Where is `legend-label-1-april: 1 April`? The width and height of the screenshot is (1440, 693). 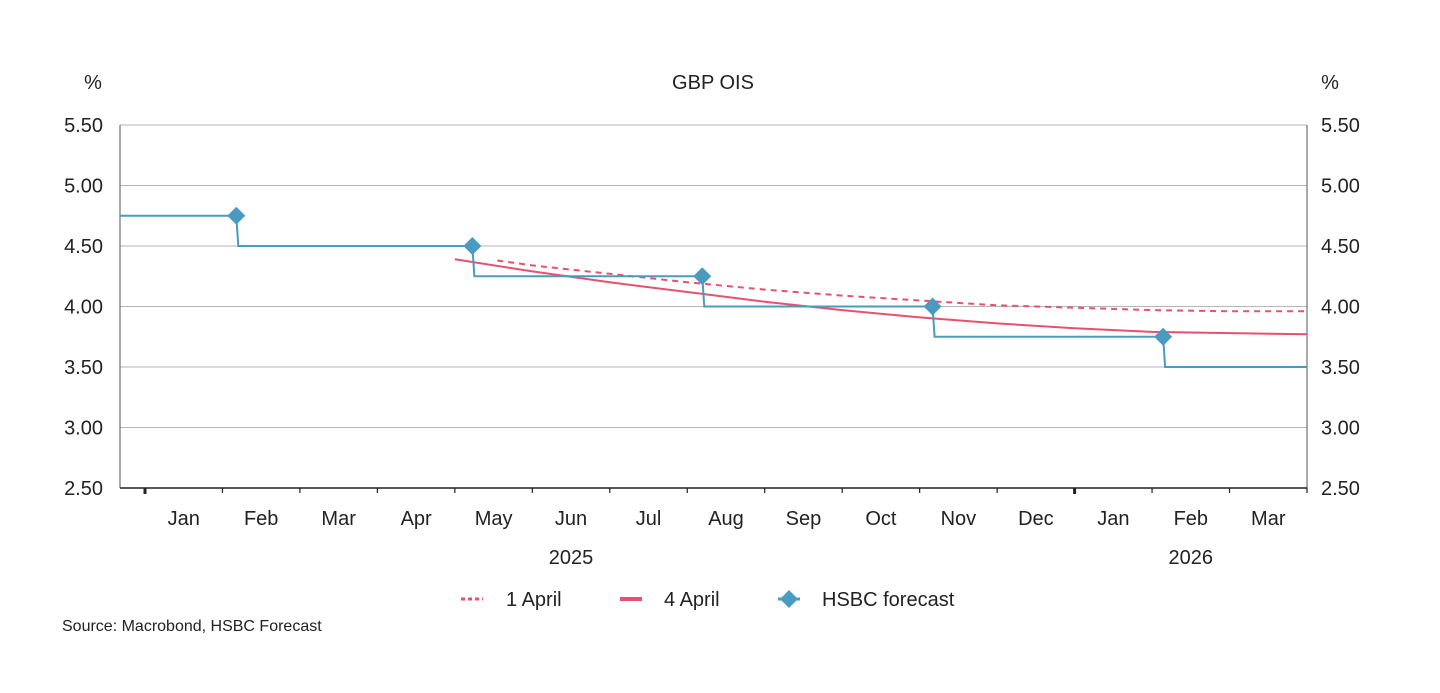
legend-label-1-april: 1 April is located at coordinates (534, 600).